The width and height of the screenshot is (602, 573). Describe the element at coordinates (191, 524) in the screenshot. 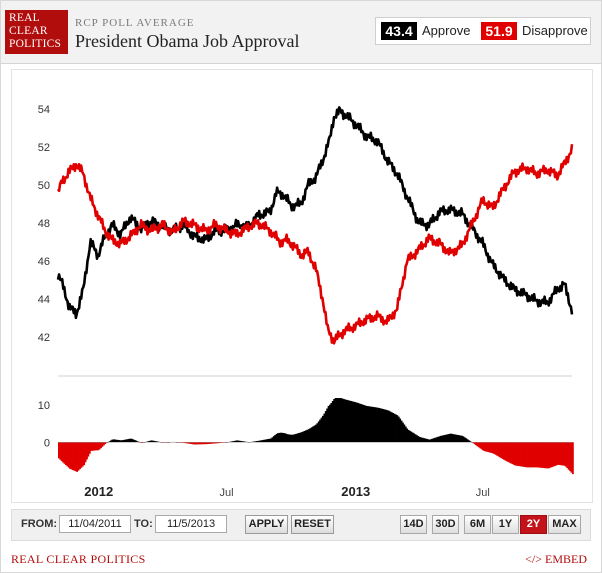

I see `to-date-input` at that location.